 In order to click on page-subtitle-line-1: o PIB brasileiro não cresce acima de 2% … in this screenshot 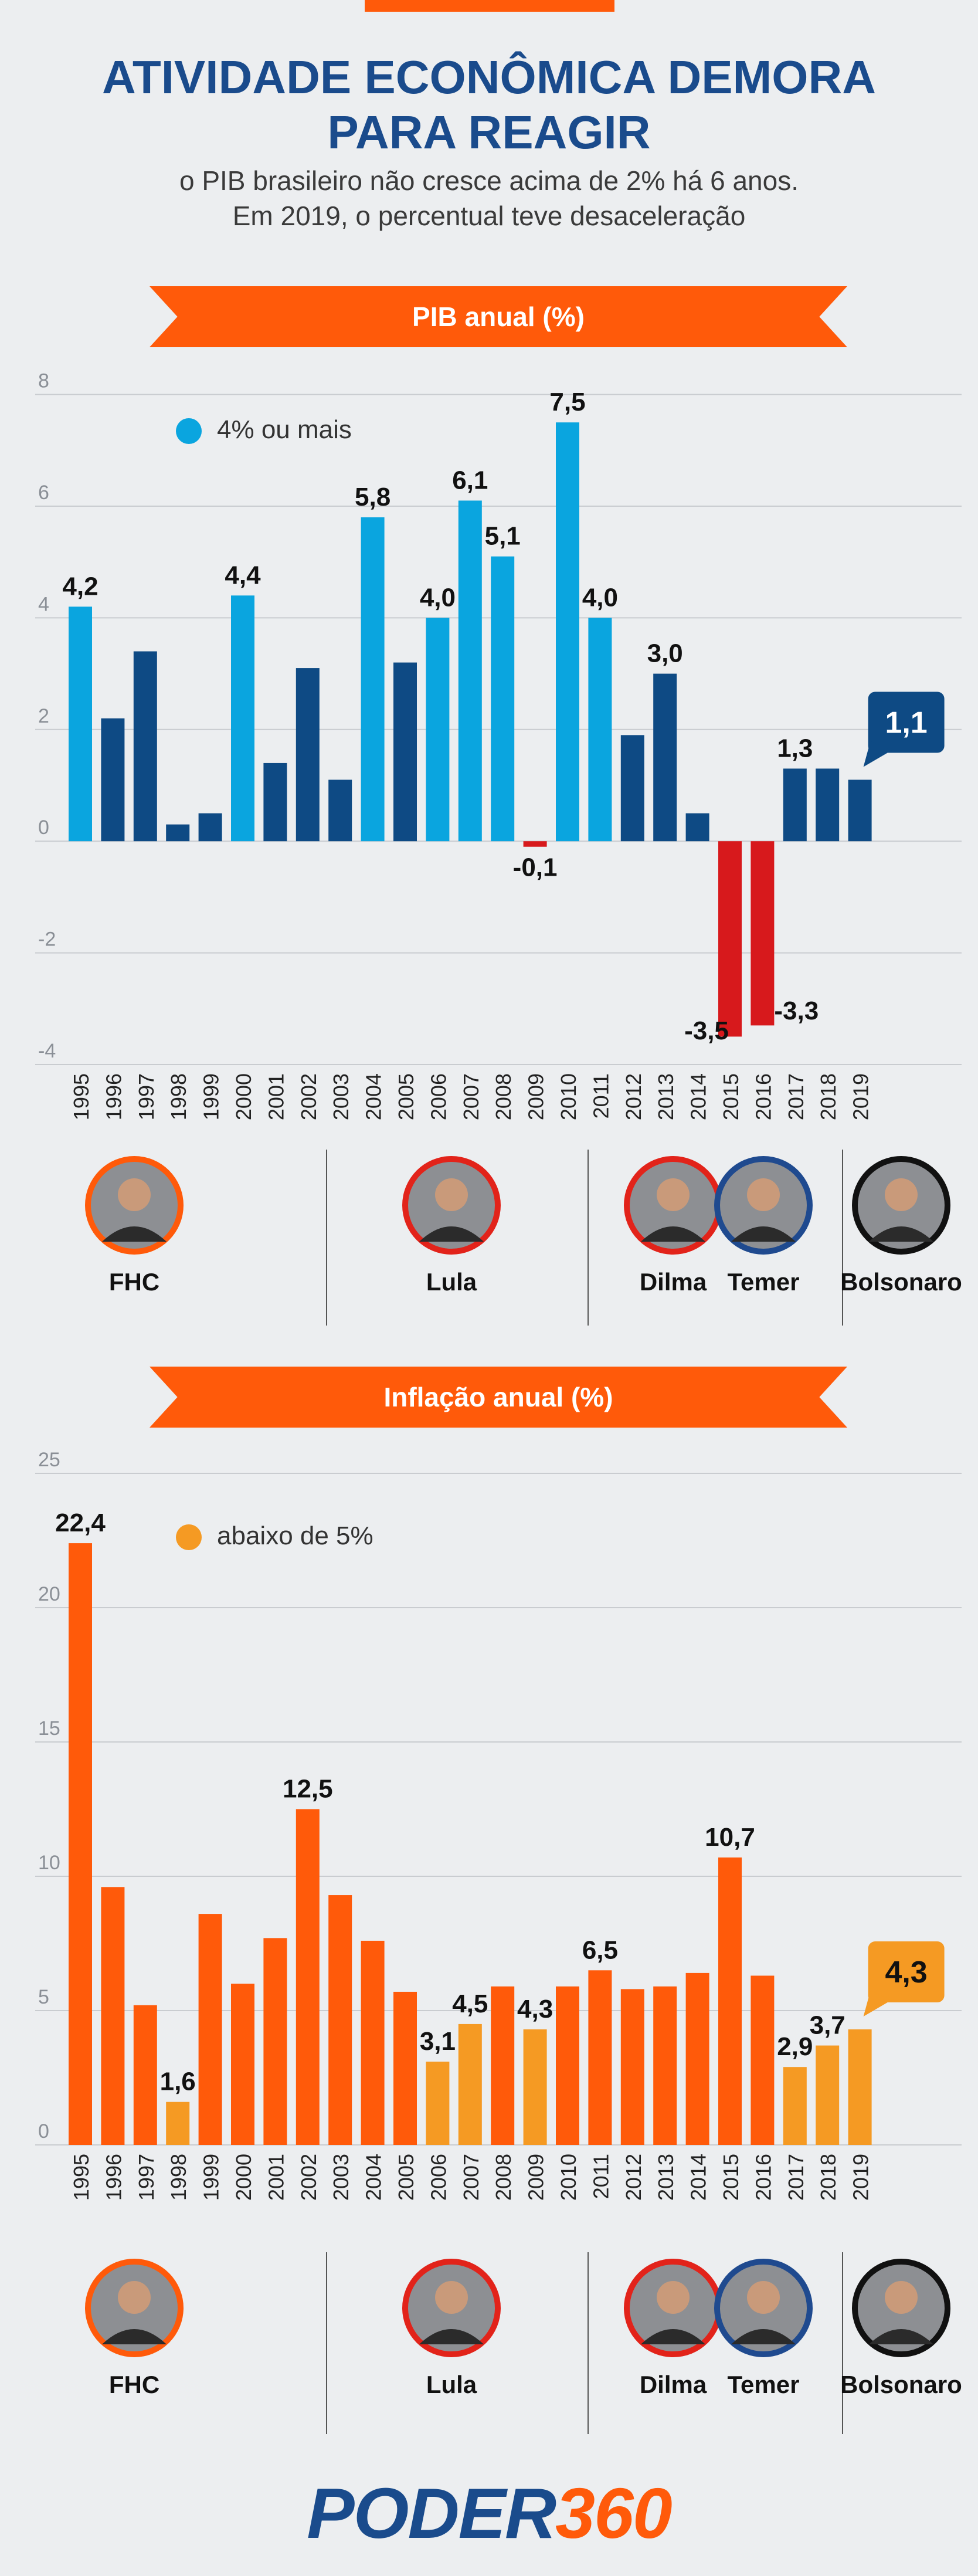, I will do `click(489, 181)`.